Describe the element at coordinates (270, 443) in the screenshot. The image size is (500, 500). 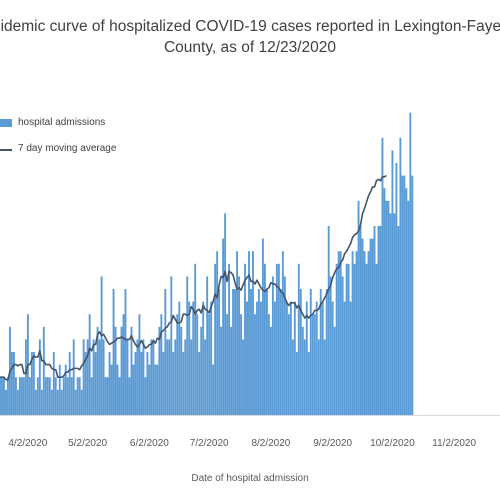
I see `x-tick-label: 8/2/2020` at that location.